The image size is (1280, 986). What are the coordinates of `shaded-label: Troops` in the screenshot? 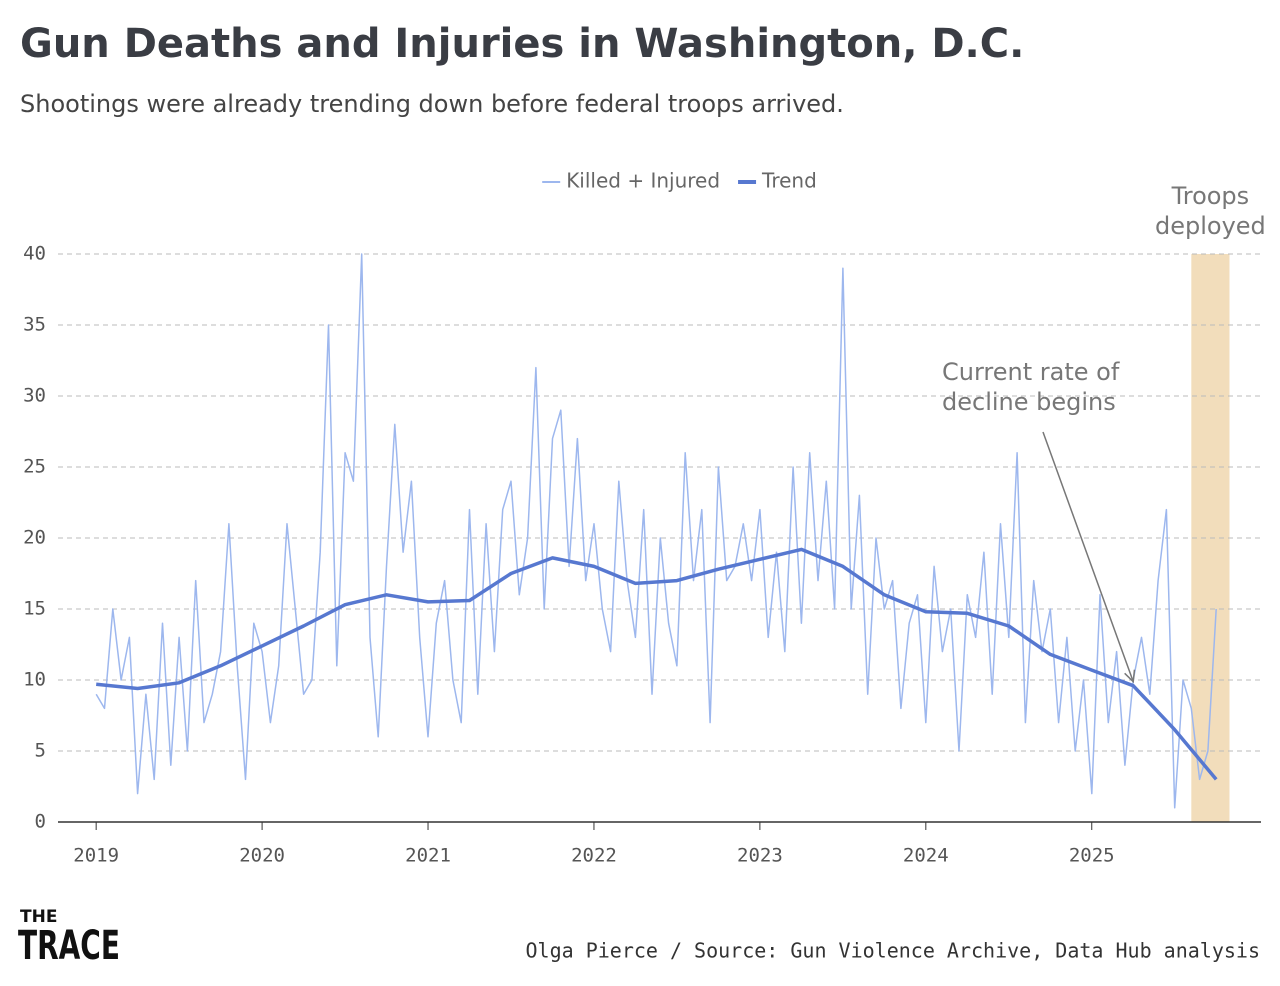 It's located at (1210, 196).